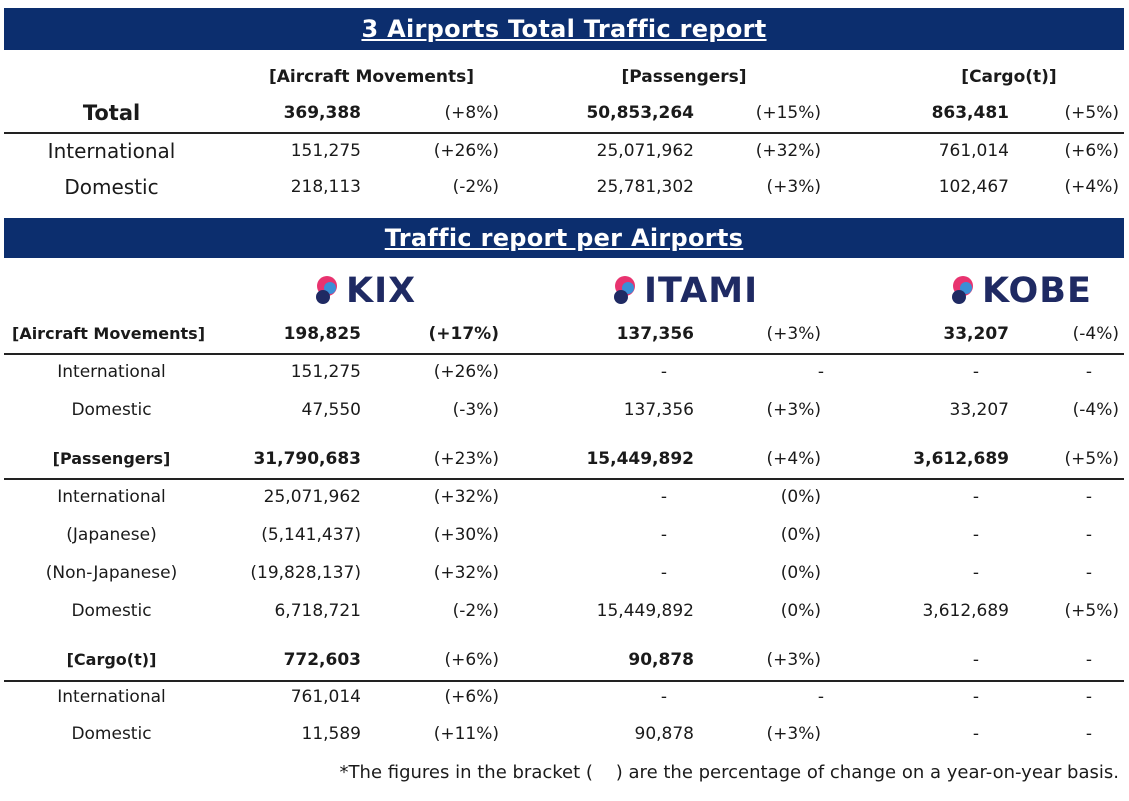  What do you see at coordinates (111, 458) in the screenshot?
I see `section-label: [Passengers]` at bounding box center [111, 458].